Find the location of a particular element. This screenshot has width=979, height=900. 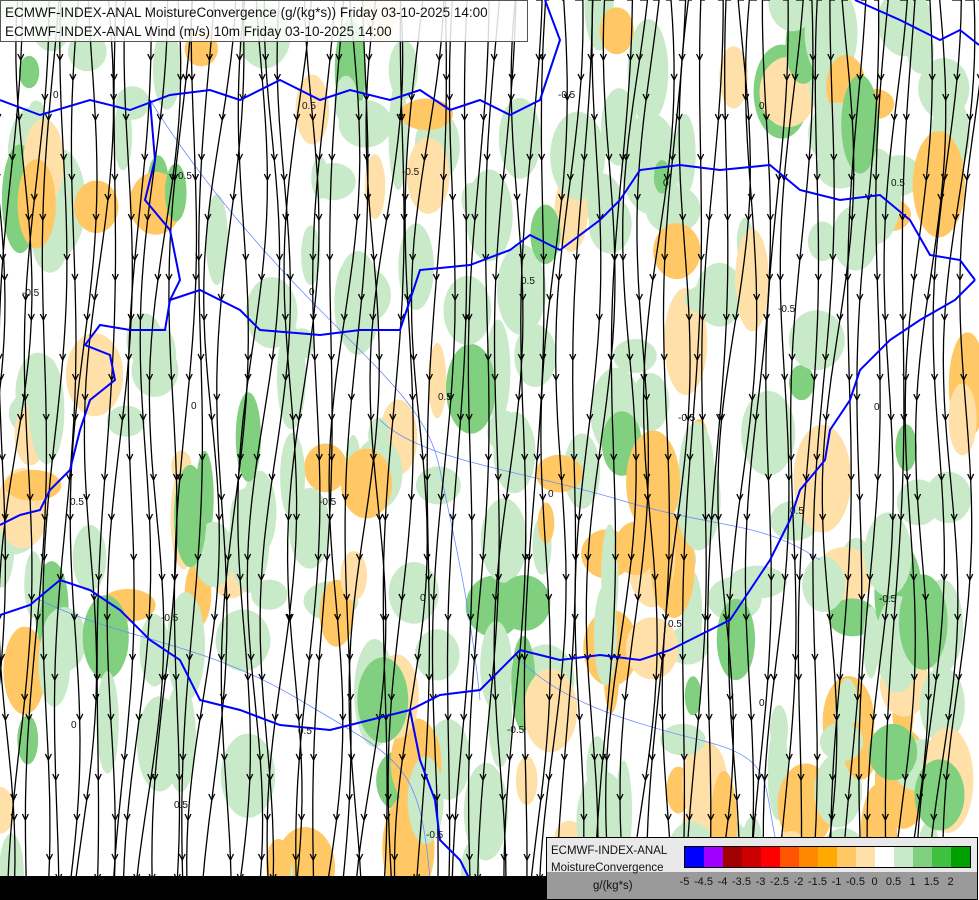

legend-tick: -1.5 is located at coordinates (817, 882).